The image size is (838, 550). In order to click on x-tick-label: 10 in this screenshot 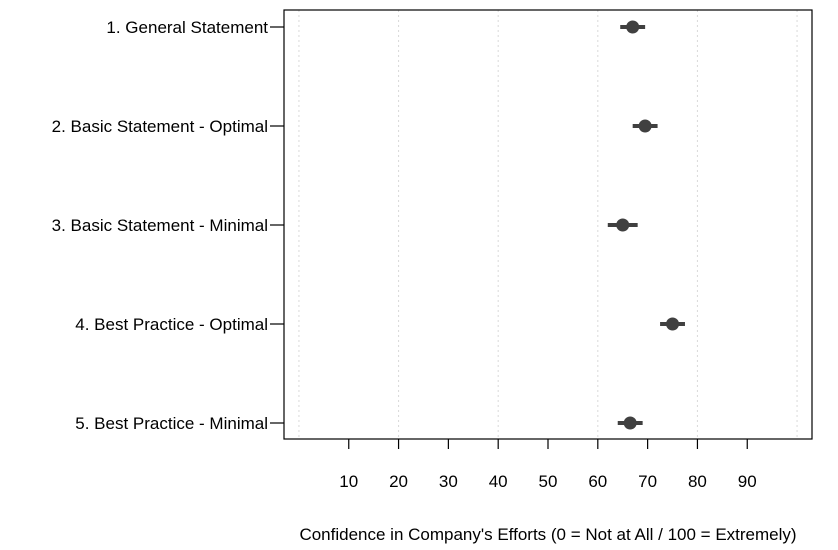, I will do `click(348, 481)`.